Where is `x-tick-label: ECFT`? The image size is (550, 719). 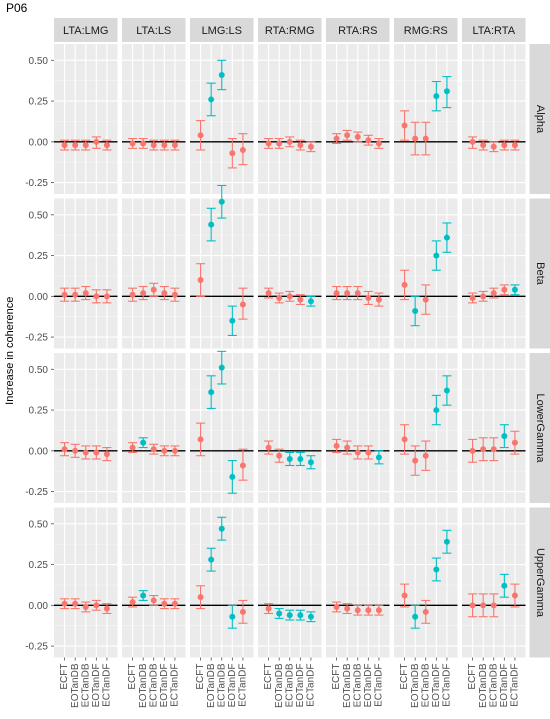
x-tick-label: ECFT is located at coordinates (200, 677).